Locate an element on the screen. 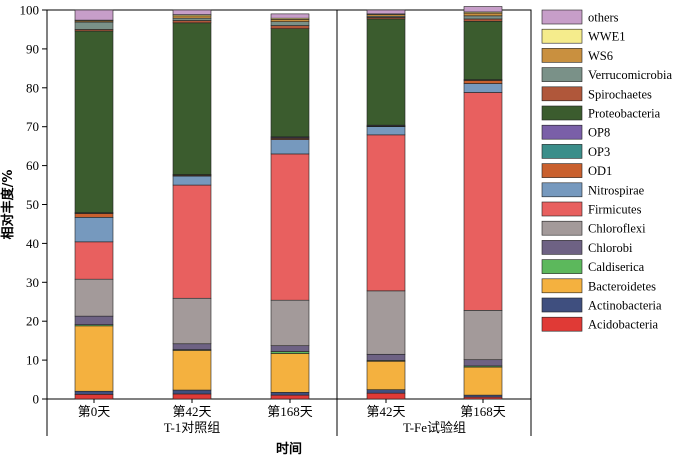 This screenshot has height=460, width=700. legend-label: OP8 is located at coordinates (599, 133).